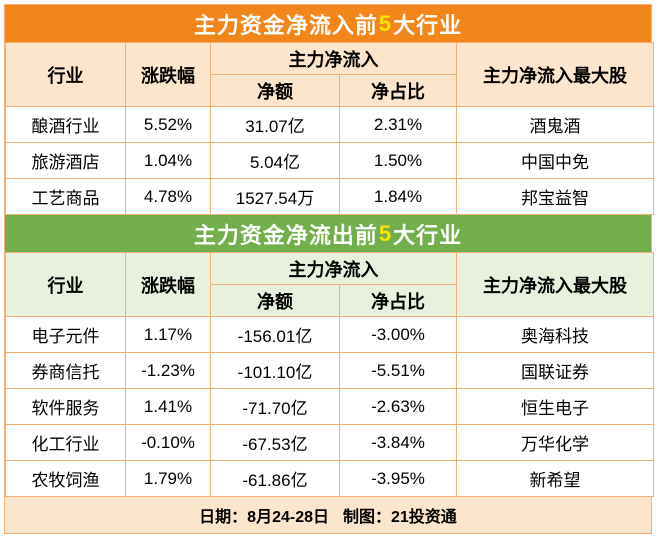 The width and height of the screenshot is (656, 538). What do you see at coordinates (398, 370) in the screenshot?
I see `net-ratio-cell: -5.51%` at bounding box center [398, 370].